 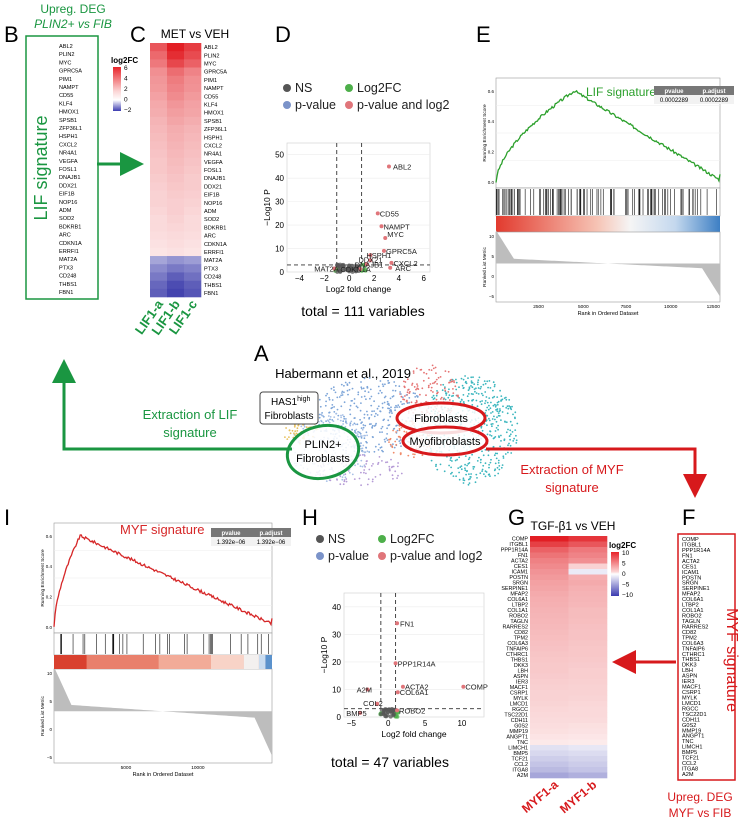 What do you see at coordinates (66, 47) in the screenshot?
I see `panel-b-gene: ABL2` at bounding box center [66, 47].